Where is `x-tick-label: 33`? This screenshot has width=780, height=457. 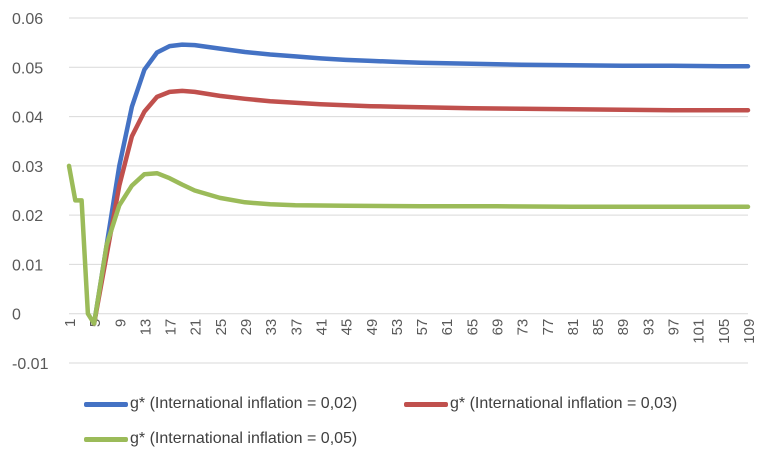 x-tick-label: 33 is located at coordinates (271, 327).